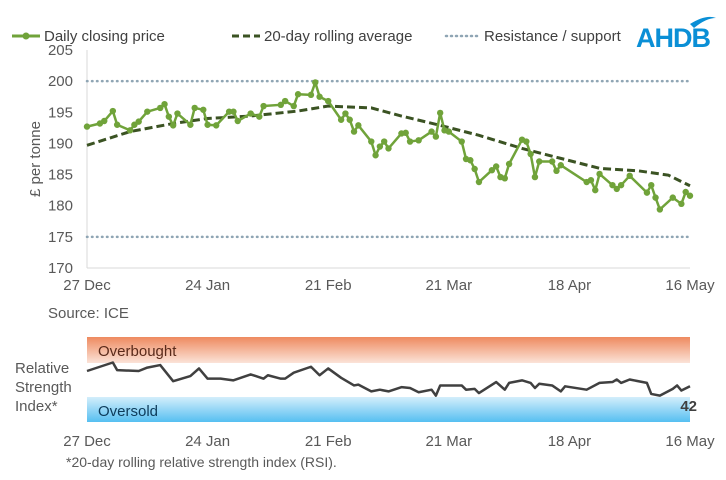  What do you see at coordinates (703, 22) in the screenshot?
I see `logo-swoosh-icon` at bounding box center [703, 22].